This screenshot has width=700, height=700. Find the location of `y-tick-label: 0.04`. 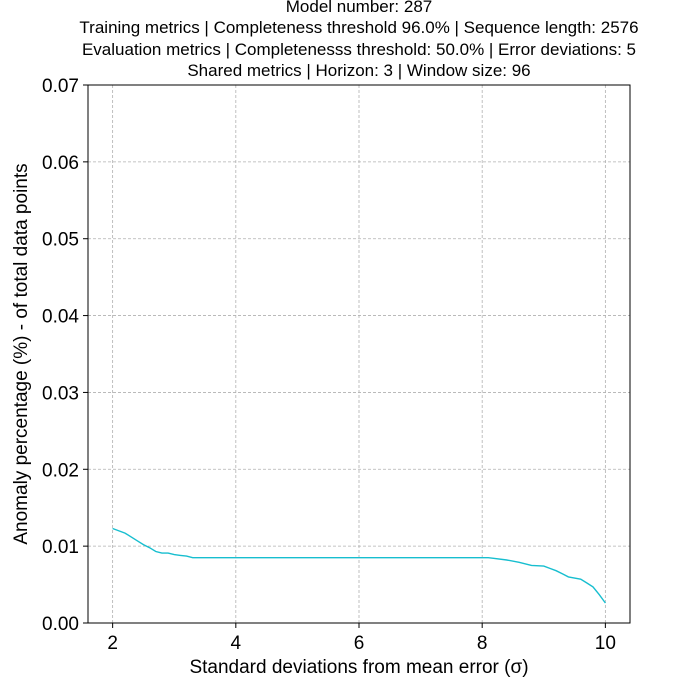

y-tick-label: 0.04 is located at coordinates (60, 317).